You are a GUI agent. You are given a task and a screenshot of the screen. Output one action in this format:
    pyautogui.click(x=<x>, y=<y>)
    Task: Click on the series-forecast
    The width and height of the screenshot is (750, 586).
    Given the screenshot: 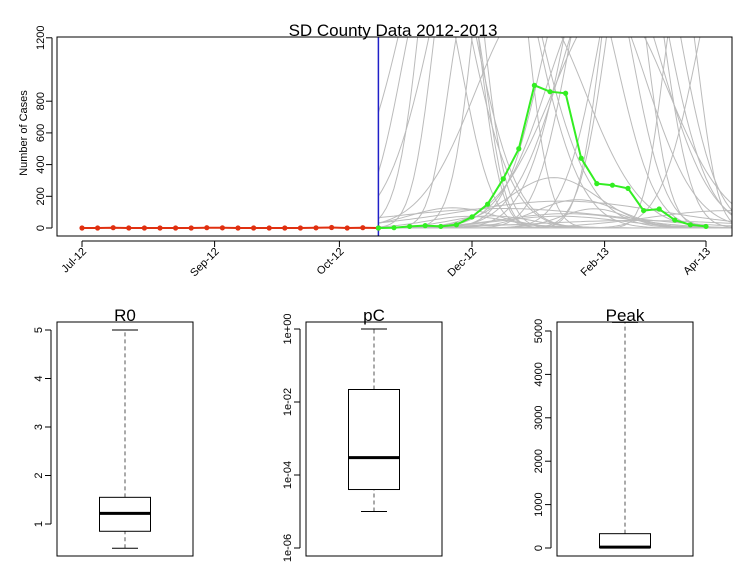 What is the action you would take?
    pyautogui.click(x=542, y=156)
    